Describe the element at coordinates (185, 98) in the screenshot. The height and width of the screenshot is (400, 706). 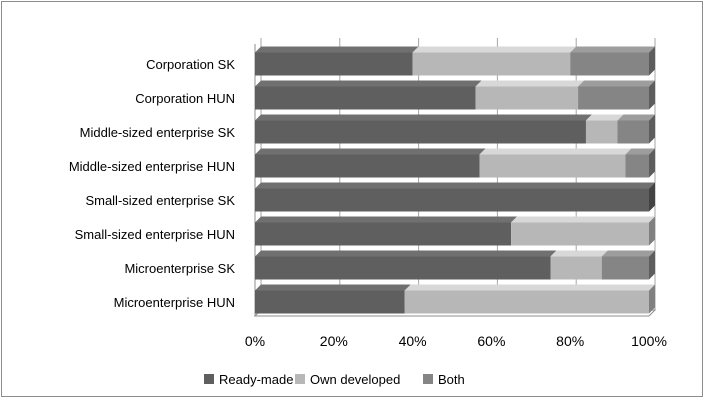
I see `category-label: Corporation HUN` at that location.